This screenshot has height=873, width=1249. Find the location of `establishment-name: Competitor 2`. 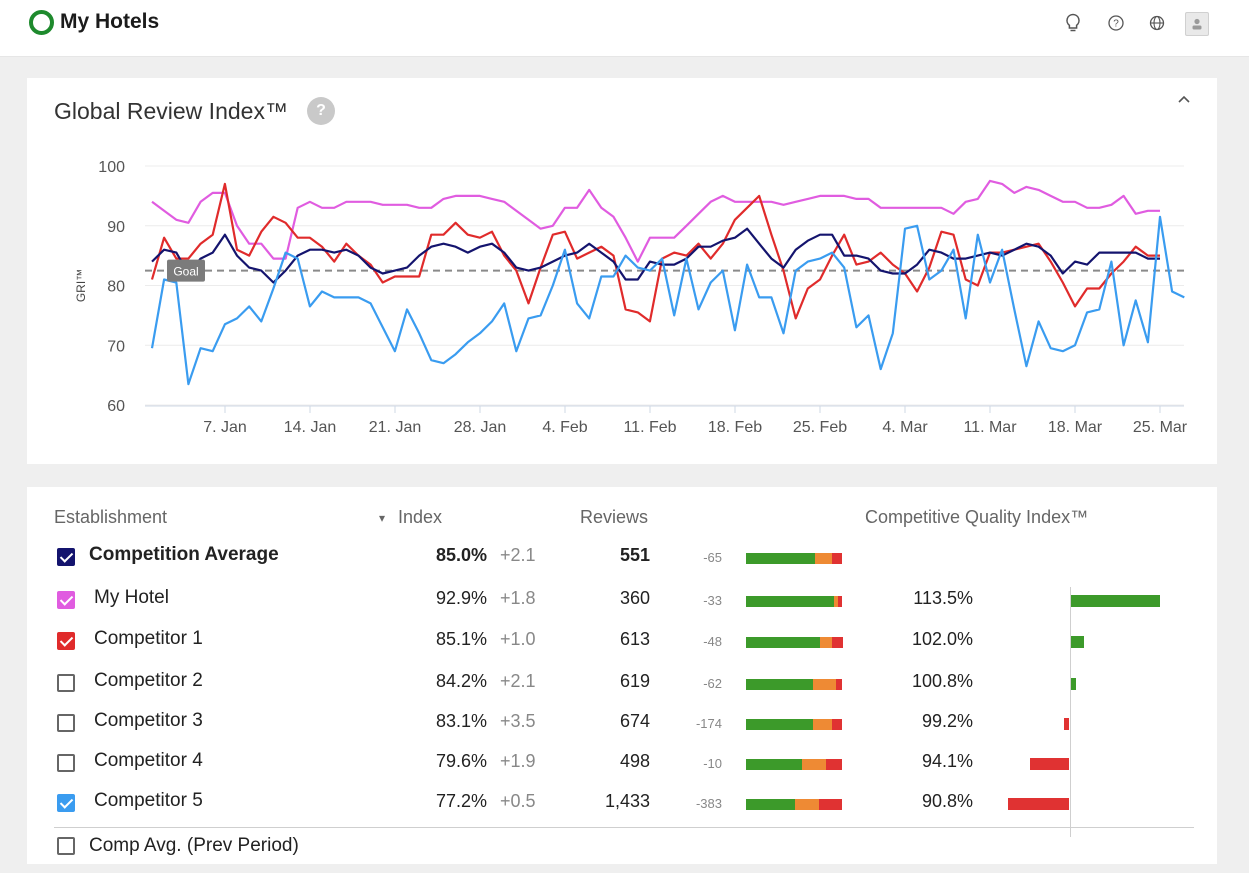

establishment-name: Competitor 2 is located at coordinates (148, 680).